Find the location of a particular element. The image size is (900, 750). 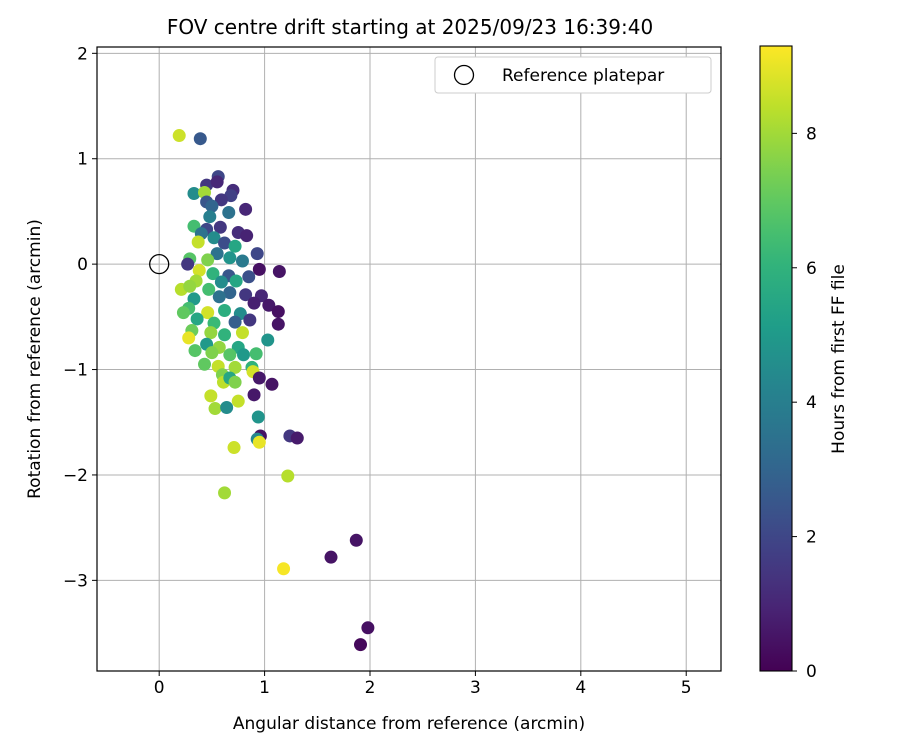

x-tick-label: 5 is located at coordinates (686, 688).